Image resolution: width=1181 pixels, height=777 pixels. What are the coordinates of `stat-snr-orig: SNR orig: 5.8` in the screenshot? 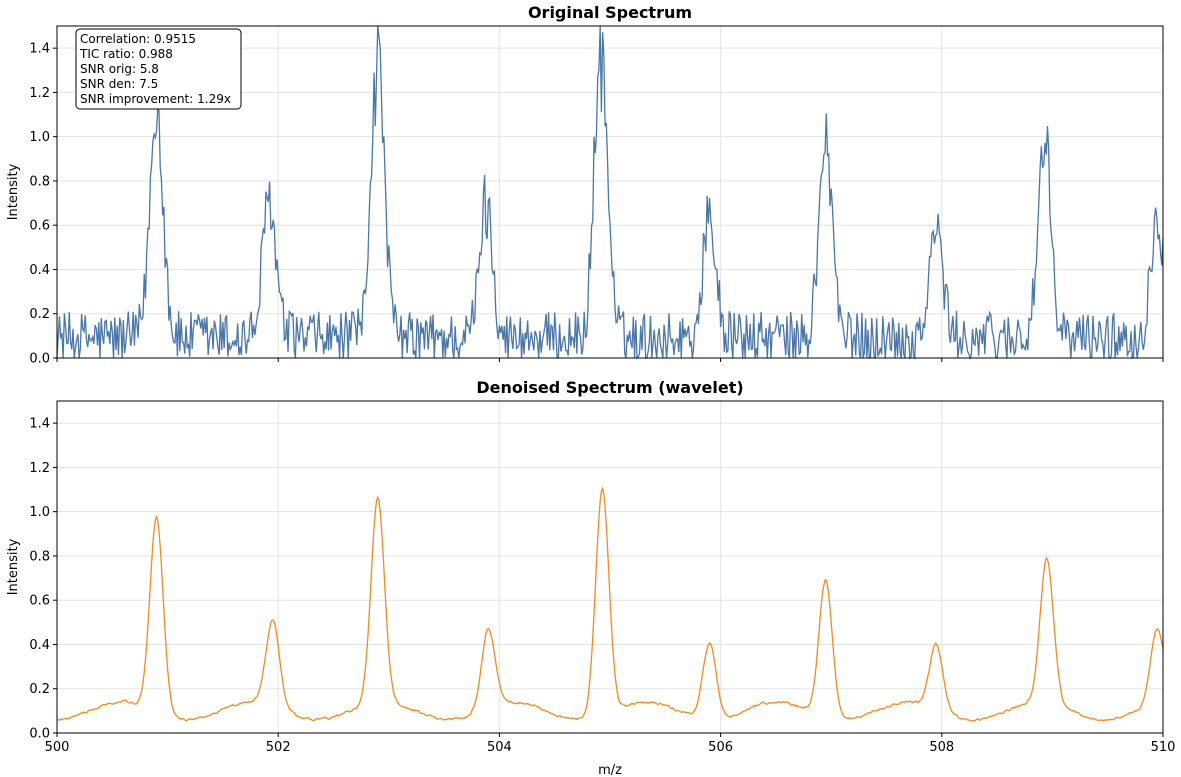 It's located at (119, 69).